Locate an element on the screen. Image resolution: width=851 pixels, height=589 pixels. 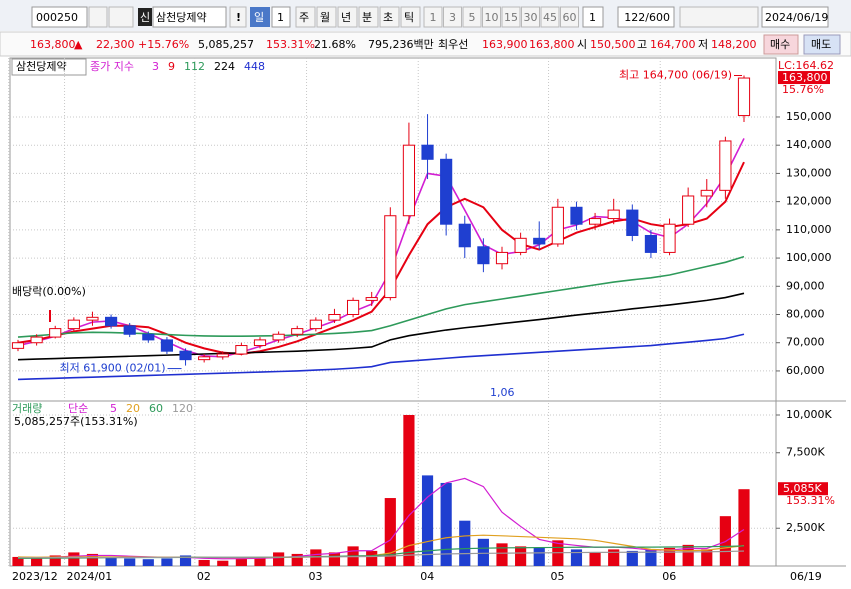
volume: 5,085,257 is located at coordinates (226, 44).